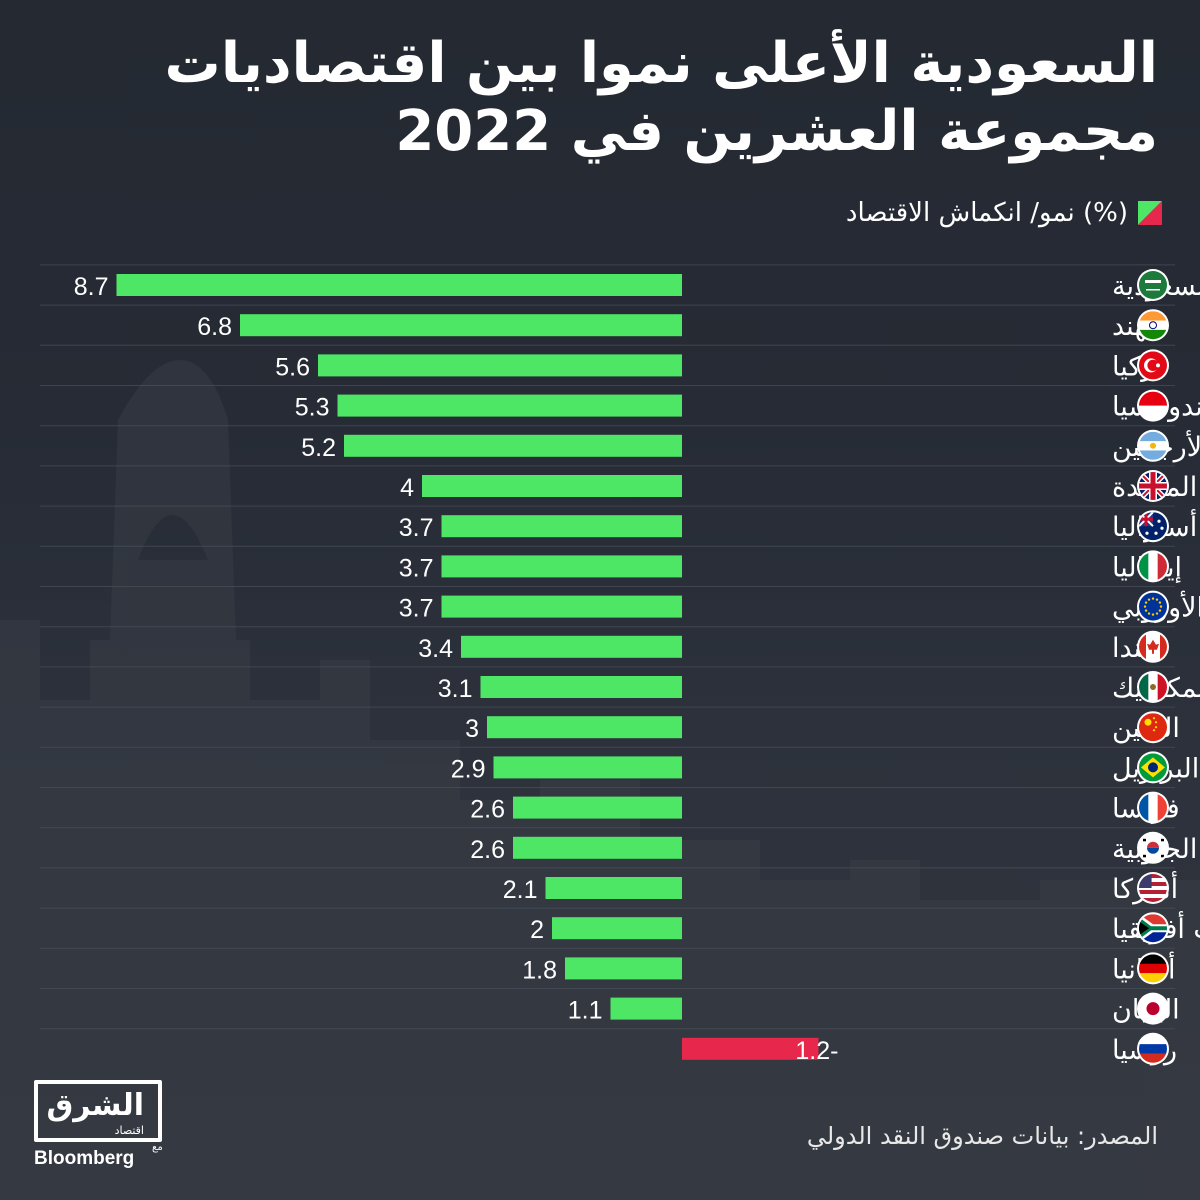 The width and height of the screenshot is (1200, 1200). I want to click on logo-partner-text: Bloomberg, so click(84, 1158).